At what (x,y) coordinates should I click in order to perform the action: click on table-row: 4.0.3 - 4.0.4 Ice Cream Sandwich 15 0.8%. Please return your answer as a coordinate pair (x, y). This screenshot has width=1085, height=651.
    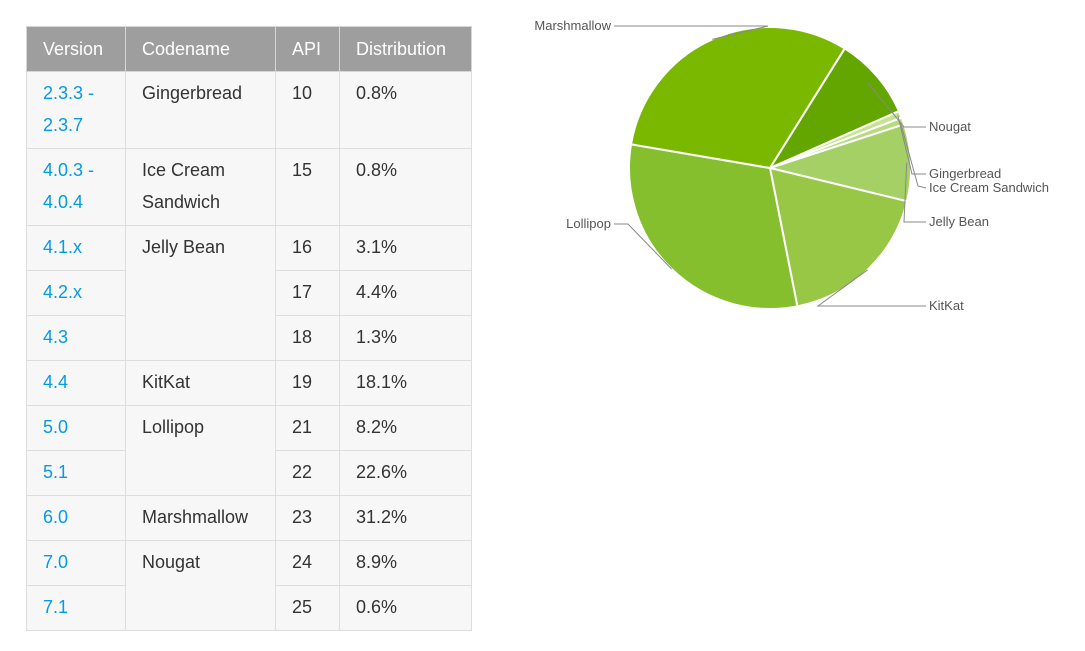
    Looking at the image, I should click on (249, 187).